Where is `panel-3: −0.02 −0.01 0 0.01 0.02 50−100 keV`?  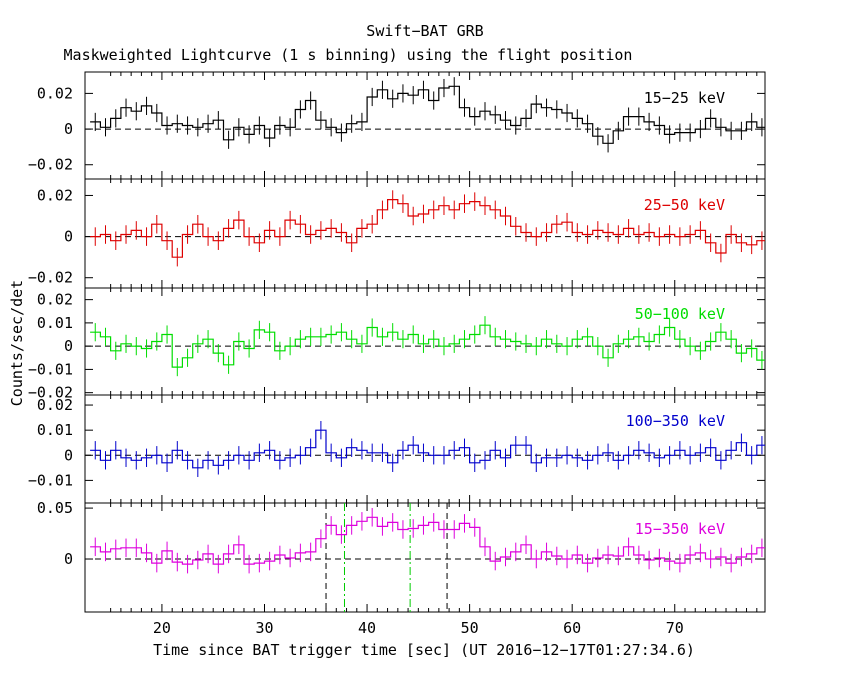
panel-3: −0.02 −0.01 0 0.01 0.02 50−100 keV is located at coordinates (397, 344).